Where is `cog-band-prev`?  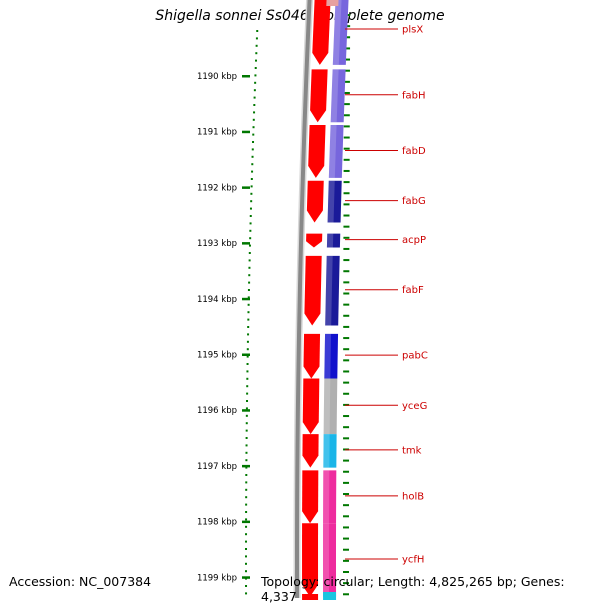 cog-band-prev is located at coordinates (332, 3).